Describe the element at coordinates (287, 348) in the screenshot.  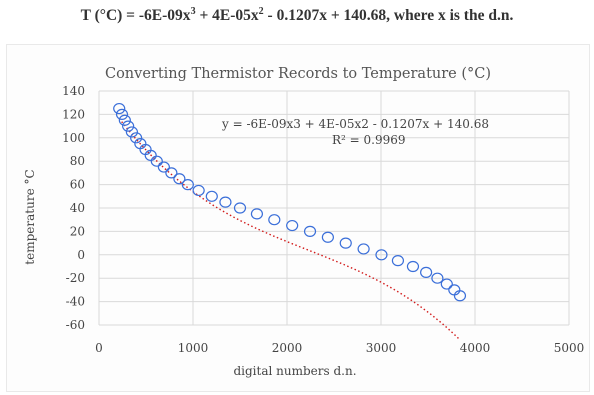
I see `x-tick-label: 2000` at that location.